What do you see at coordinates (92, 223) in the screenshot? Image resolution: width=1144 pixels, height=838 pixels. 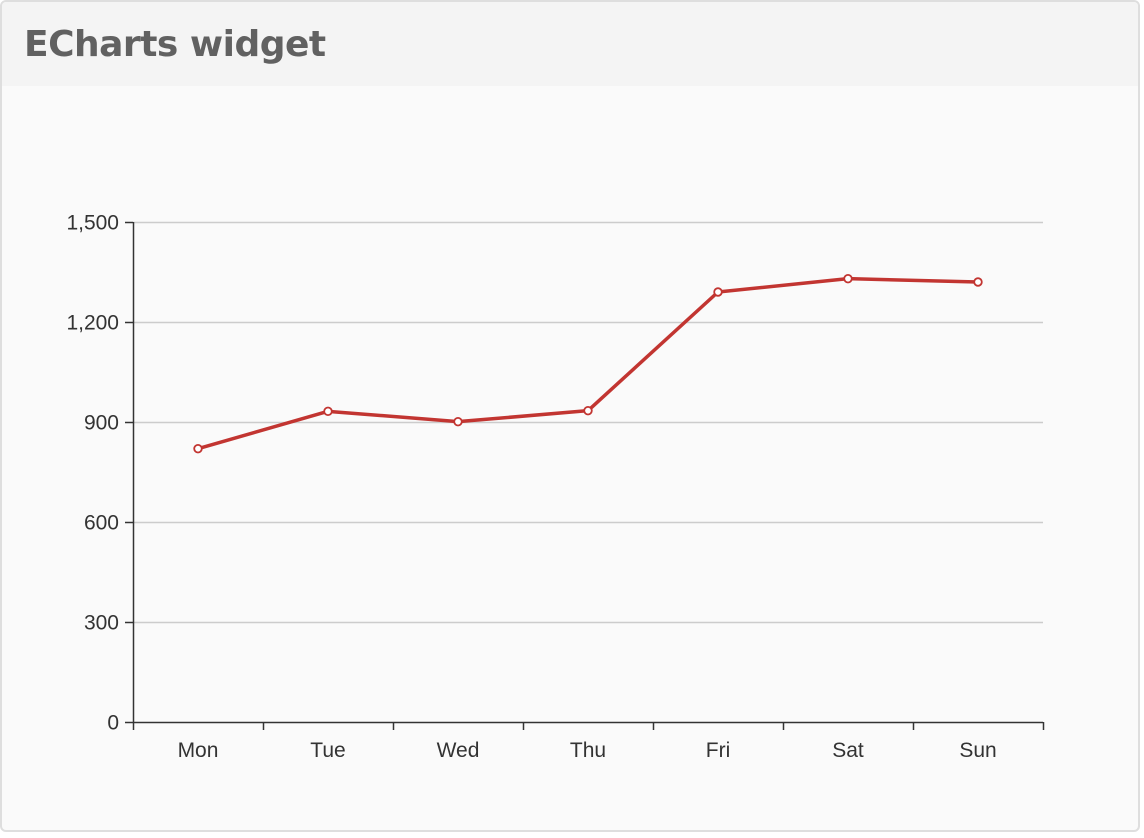 I see `y-tick-label: 1,500` at bounding box center [92, 223].